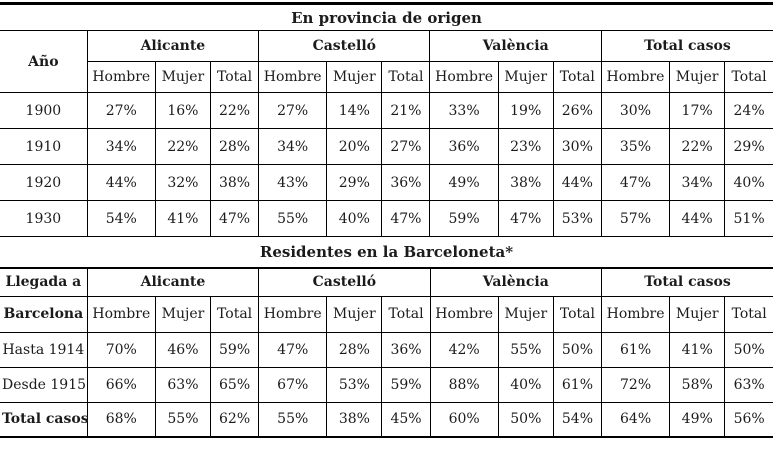  Describe the element at coordinates (464, 350) in the screenshot. I see `data-cell: 42%` at that location.